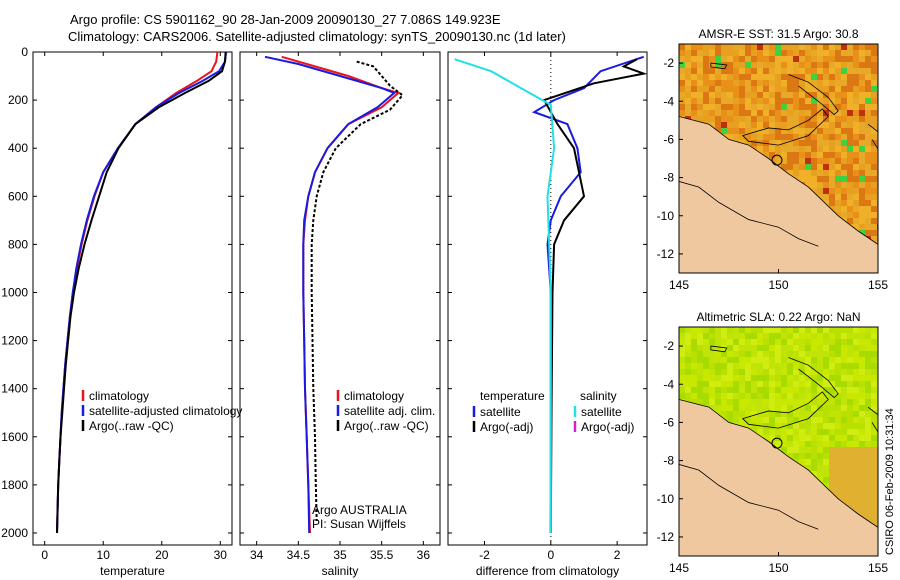 The image size is (900, 580). What do you see at coordinates (386, 426) in the screenshot?
I see `legend-label: Argo(..raw -QC)` at bounding box center [386, 426].